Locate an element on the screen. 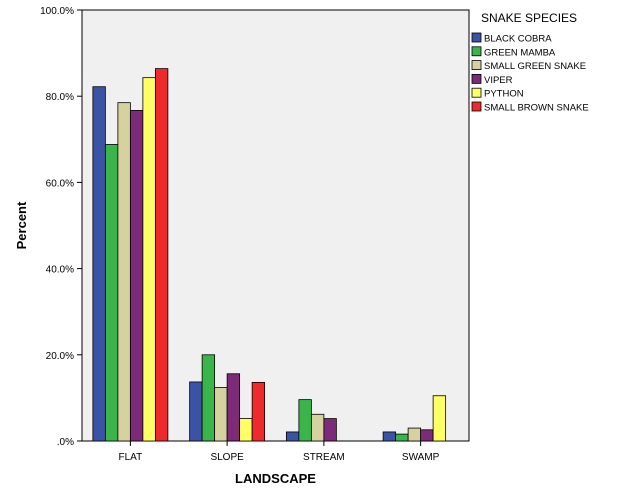 The width and height of the screenshot is (626, 501). y-tick-label: .0% is located at coordinates (65, 442).